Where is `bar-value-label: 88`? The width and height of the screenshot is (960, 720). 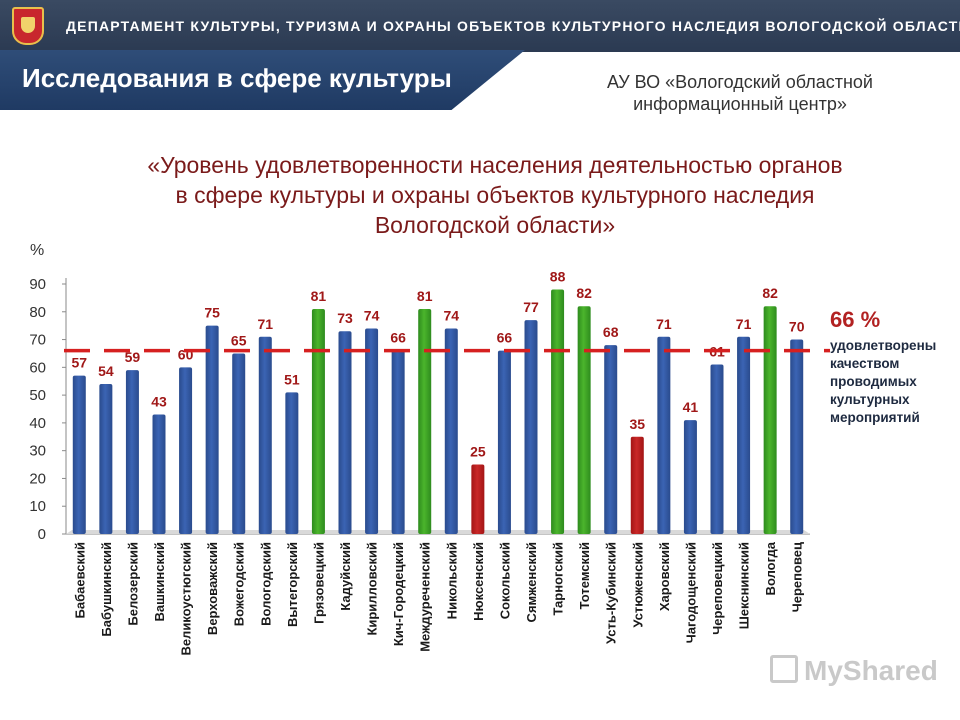 bar-value-label: 88 is located at coordinates (558, 277).